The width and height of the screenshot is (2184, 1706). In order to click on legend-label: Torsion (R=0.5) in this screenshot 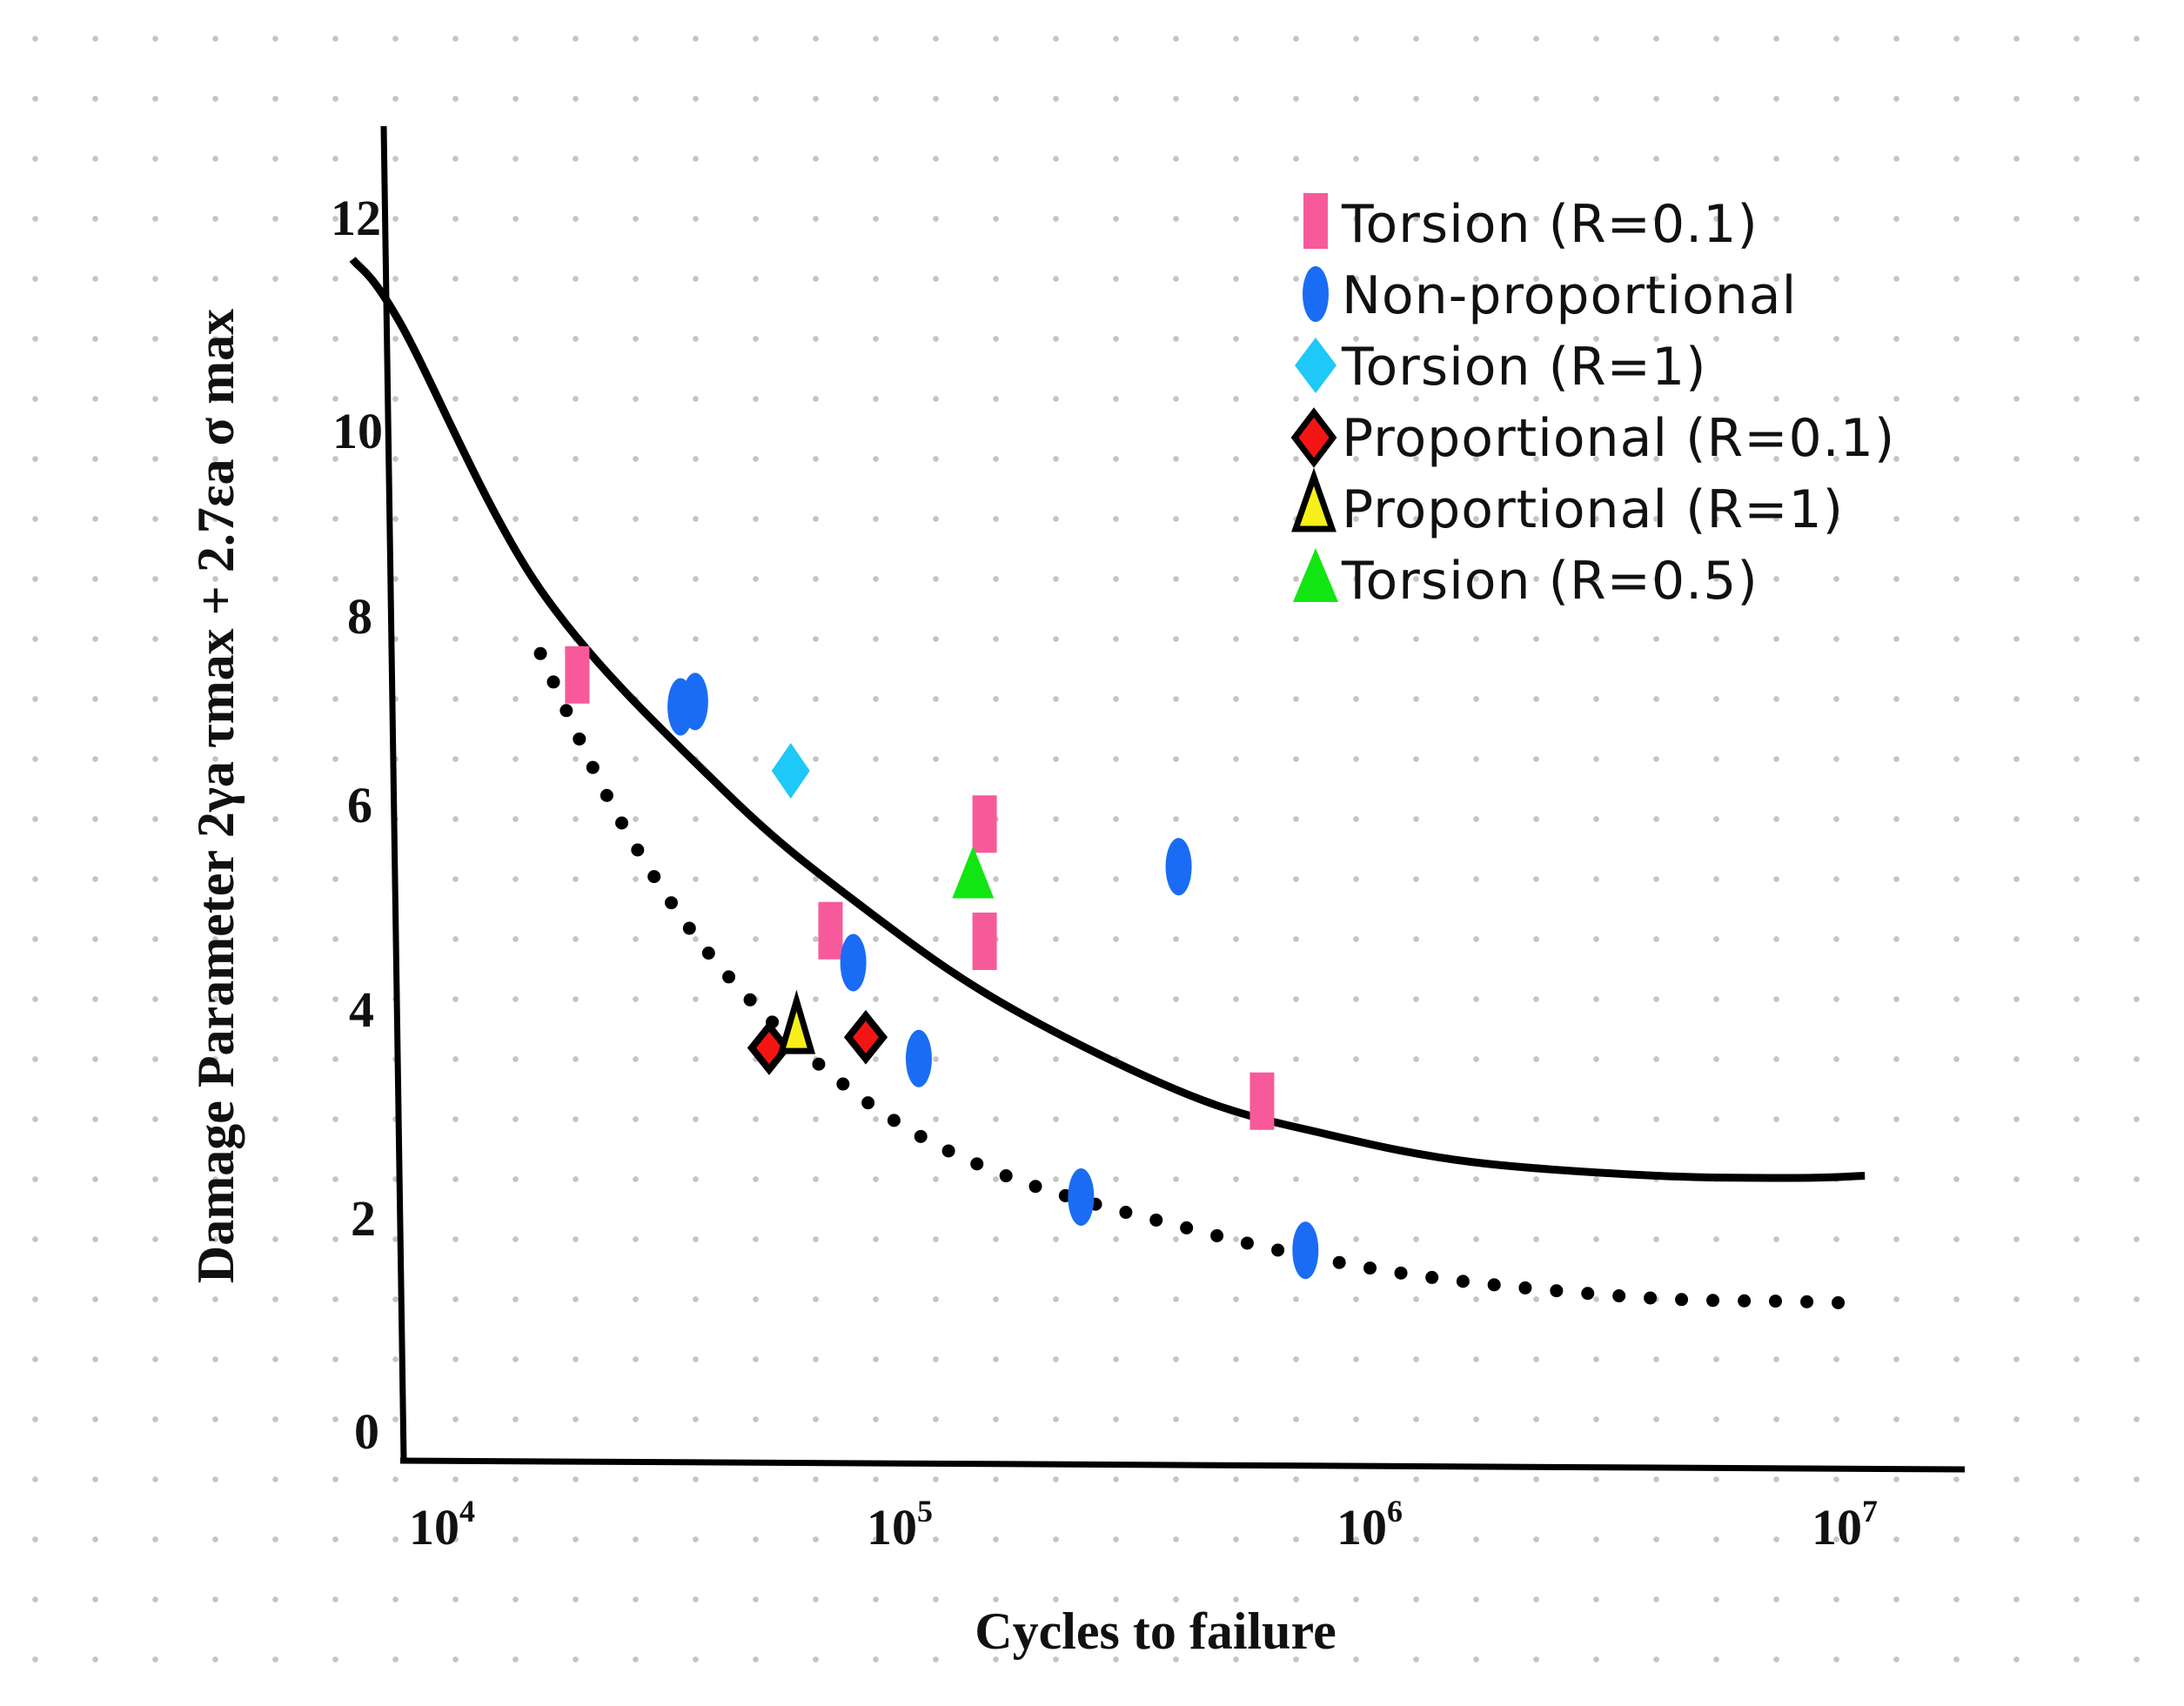, I will do `click(1550, 581)`.